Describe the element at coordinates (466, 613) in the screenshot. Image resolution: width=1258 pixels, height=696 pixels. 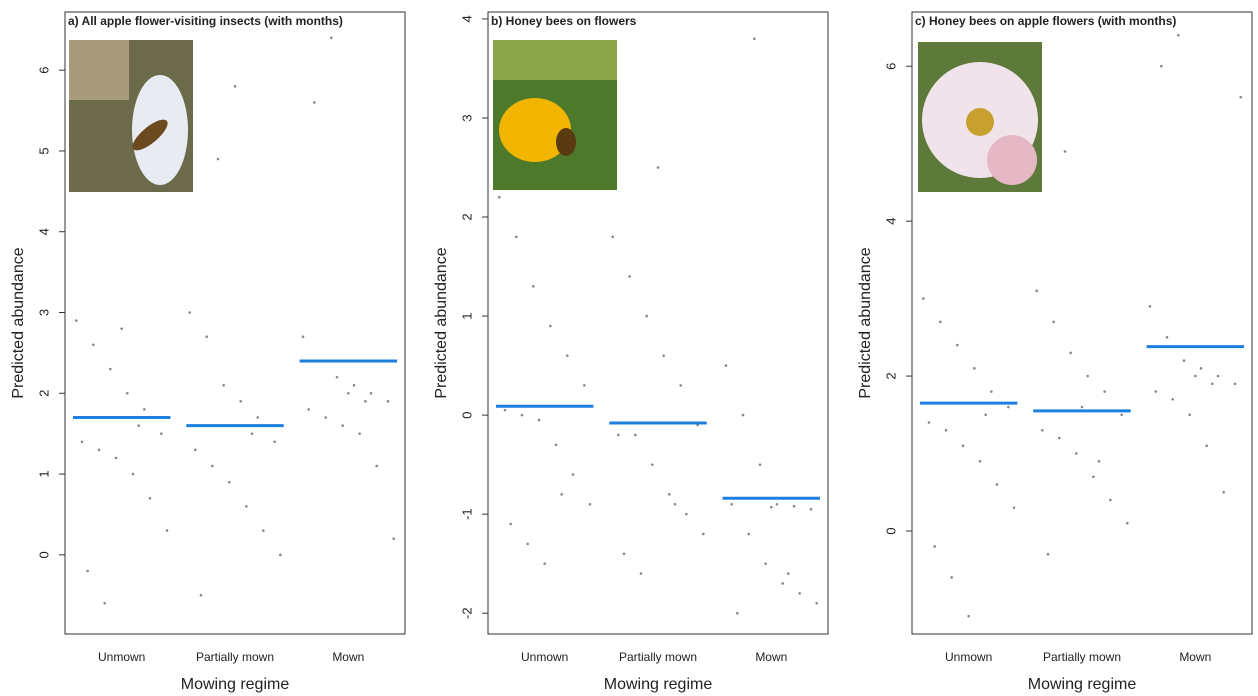
I see `y-tick-label: -2` at that location.